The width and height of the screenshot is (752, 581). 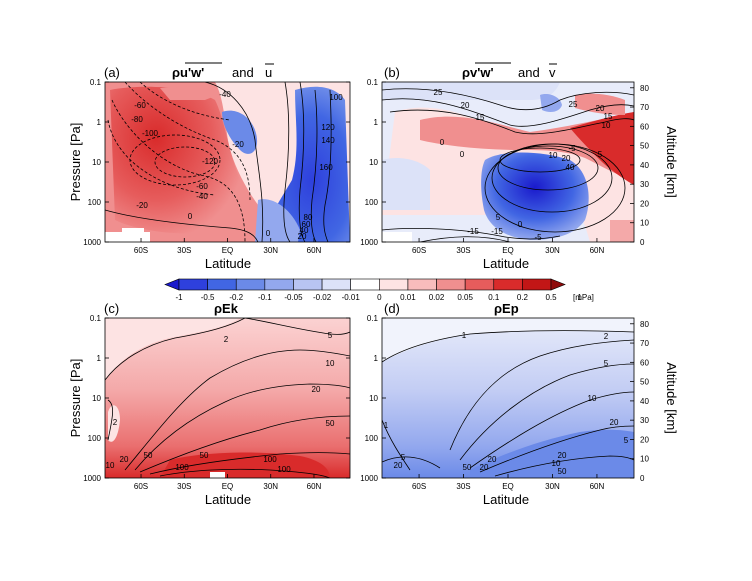 I want to click on panel-a-shading, so click(x=227, y=162).